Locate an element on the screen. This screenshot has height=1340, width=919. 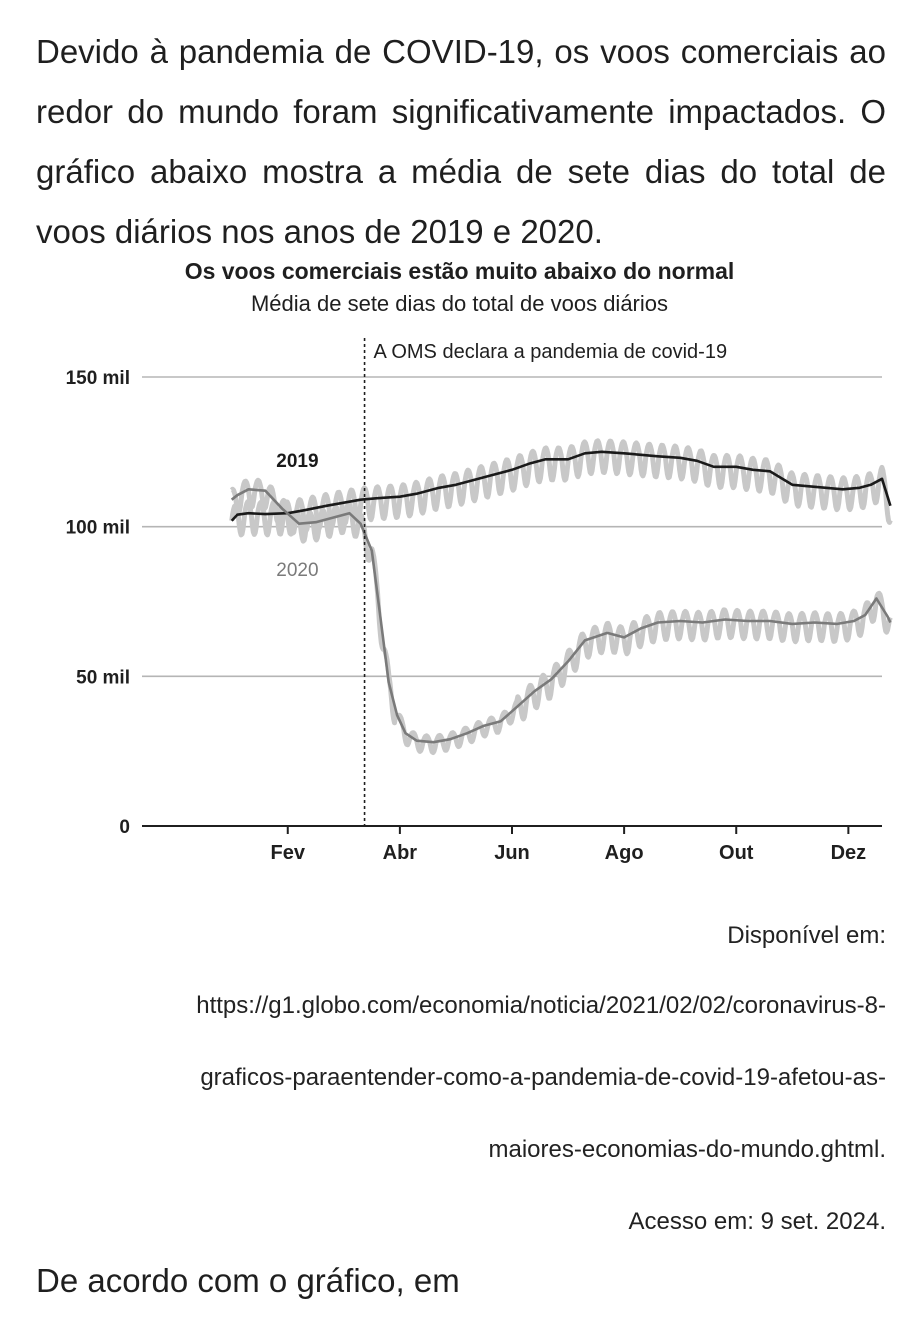
annotation-layer: A OMS declara a pandemia de covid-19 is located at coordinates (545, 582).